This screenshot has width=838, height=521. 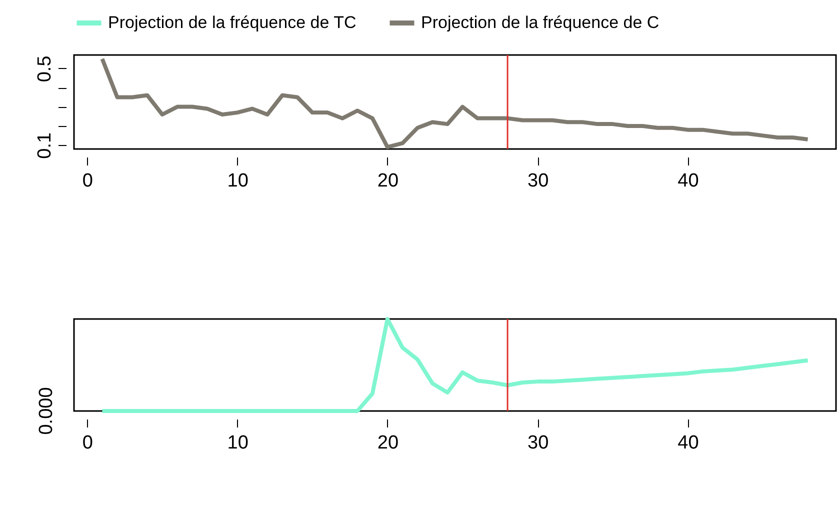 What do you see at coordinates (540, 22) in the screenshot?
I see `legend-label: Projection de la fréquence de C` at bounding box center [540, 22].